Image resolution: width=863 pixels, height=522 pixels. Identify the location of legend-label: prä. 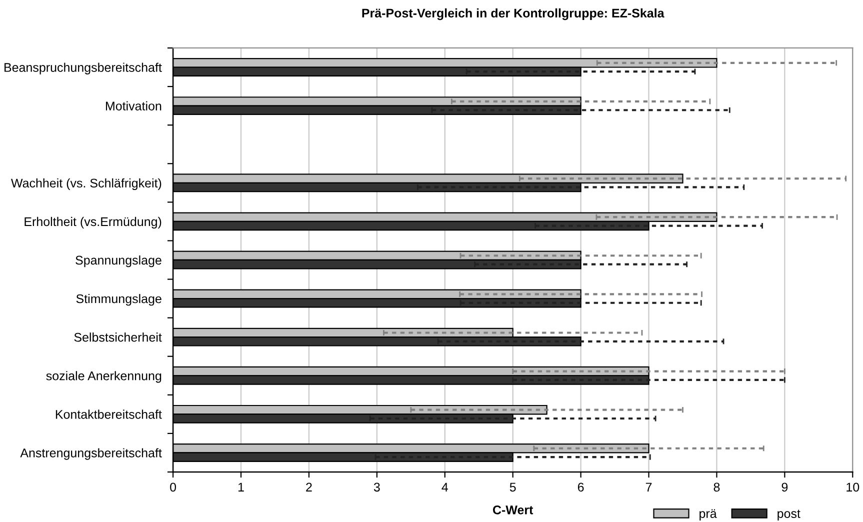
(708, 514).